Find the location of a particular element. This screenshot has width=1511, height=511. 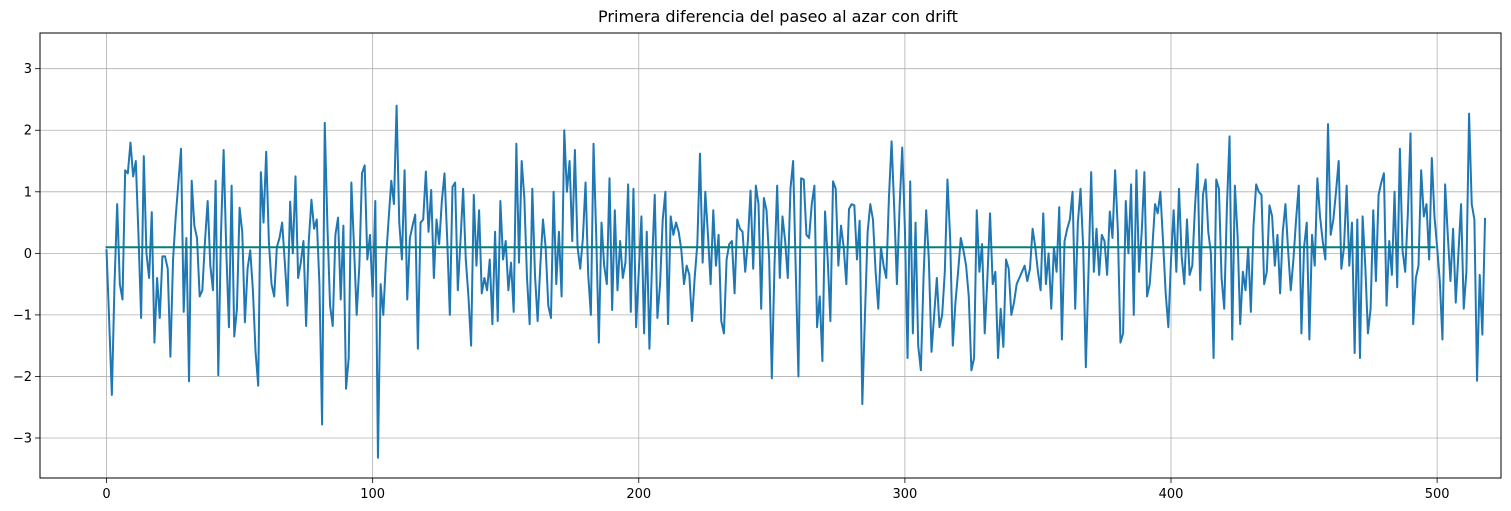

y-tick-label: 3 is located at coordinates (28, 69).